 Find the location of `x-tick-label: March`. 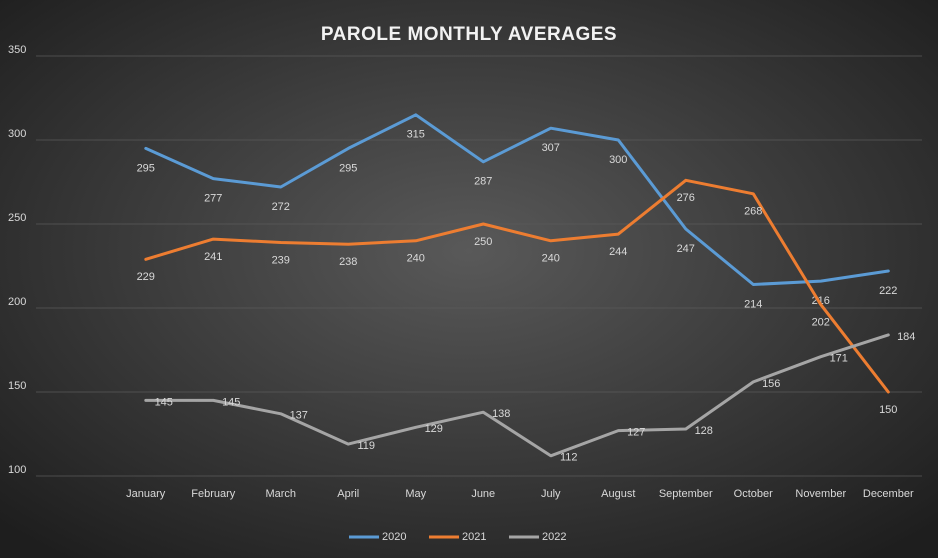

x-tick-label: March is located at coordinates (280, 494).